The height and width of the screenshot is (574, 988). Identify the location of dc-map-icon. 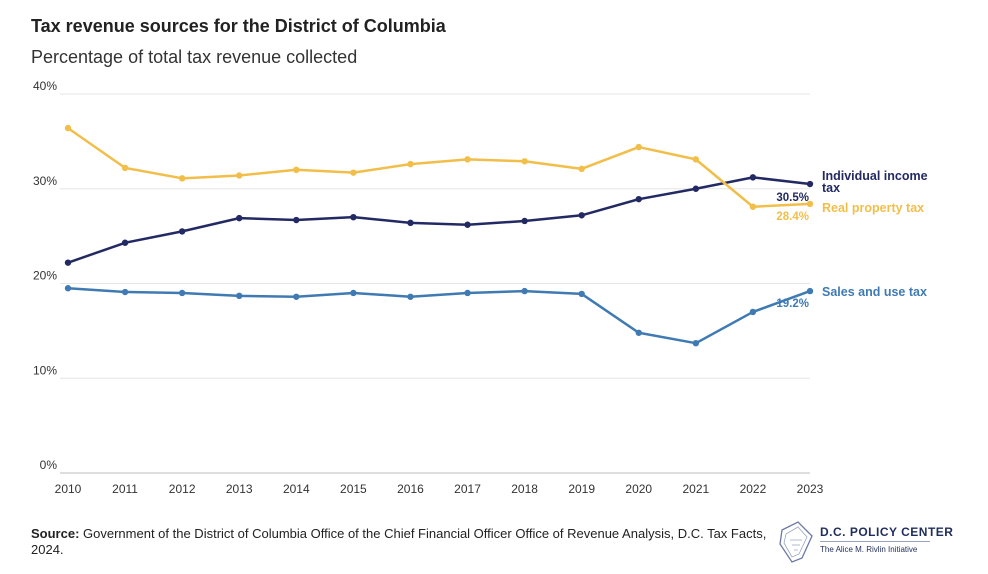
(796, 542).